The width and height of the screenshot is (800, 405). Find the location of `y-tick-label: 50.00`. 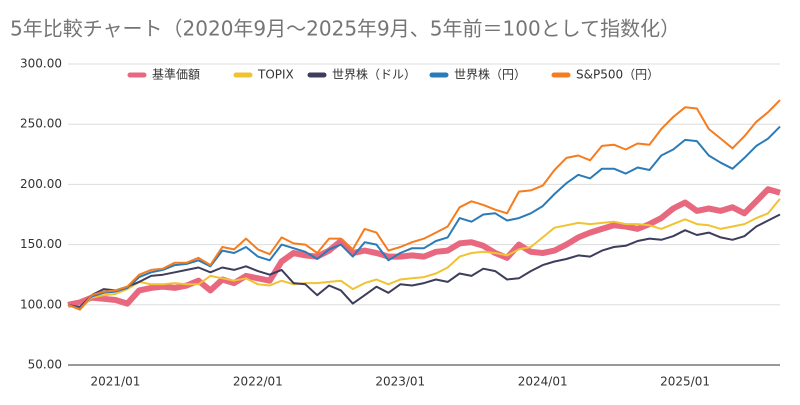

y-tick-label: 50.00 is located at coordinates (45, 365).